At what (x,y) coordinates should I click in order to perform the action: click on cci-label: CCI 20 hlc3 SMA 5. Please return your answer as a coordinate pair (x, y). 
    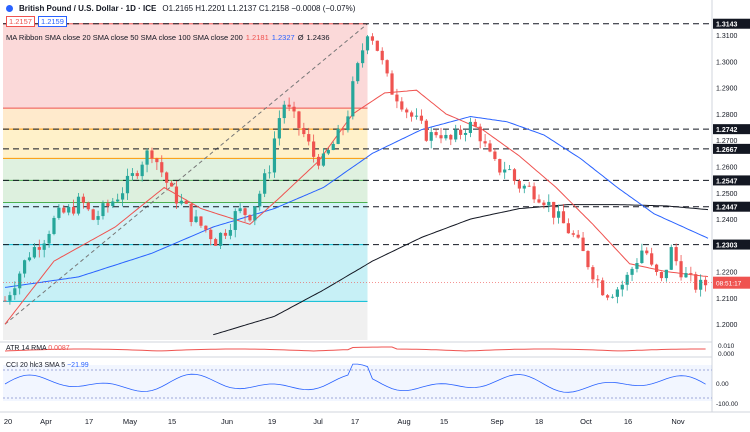
    Looking at the image, I should click on (36, 365).